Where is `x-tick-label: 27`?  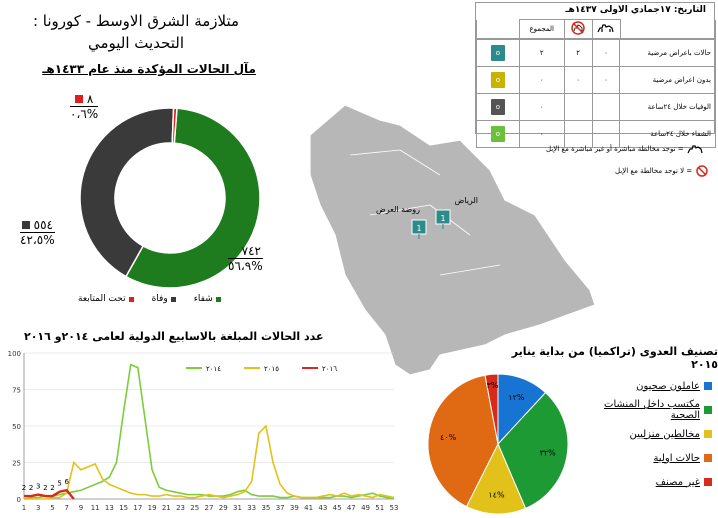
x-tick-label: 27 is located at coordinates (209, 508).